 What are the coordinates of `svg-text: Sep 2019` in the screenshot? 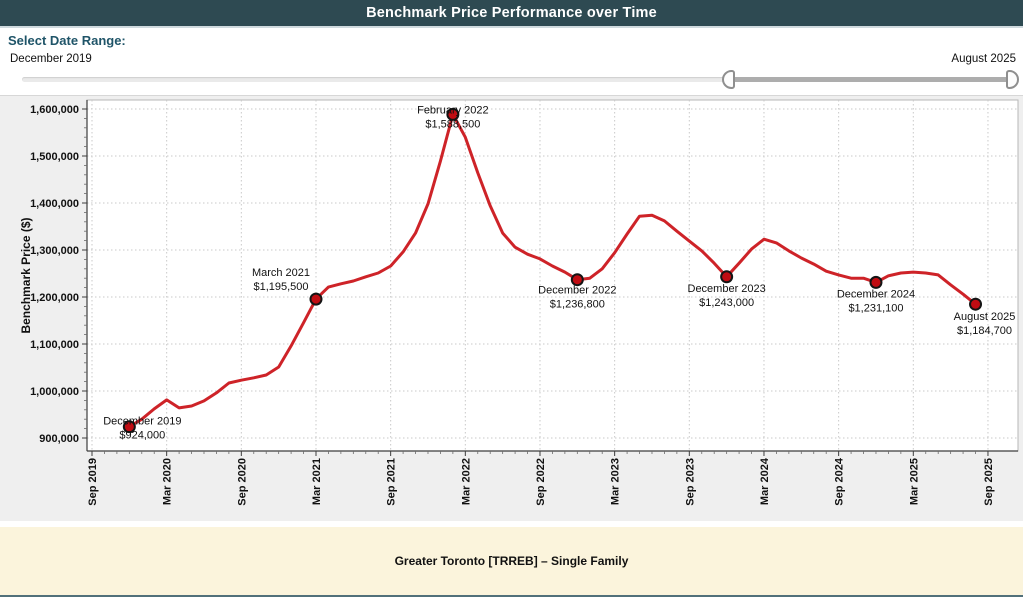 It's located at (93, 482).